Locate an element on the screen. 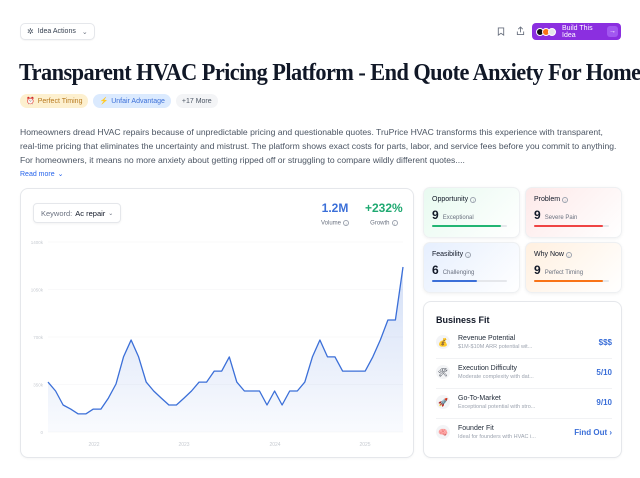  arrow-right-icon: → is located at coordinates (612, 31).